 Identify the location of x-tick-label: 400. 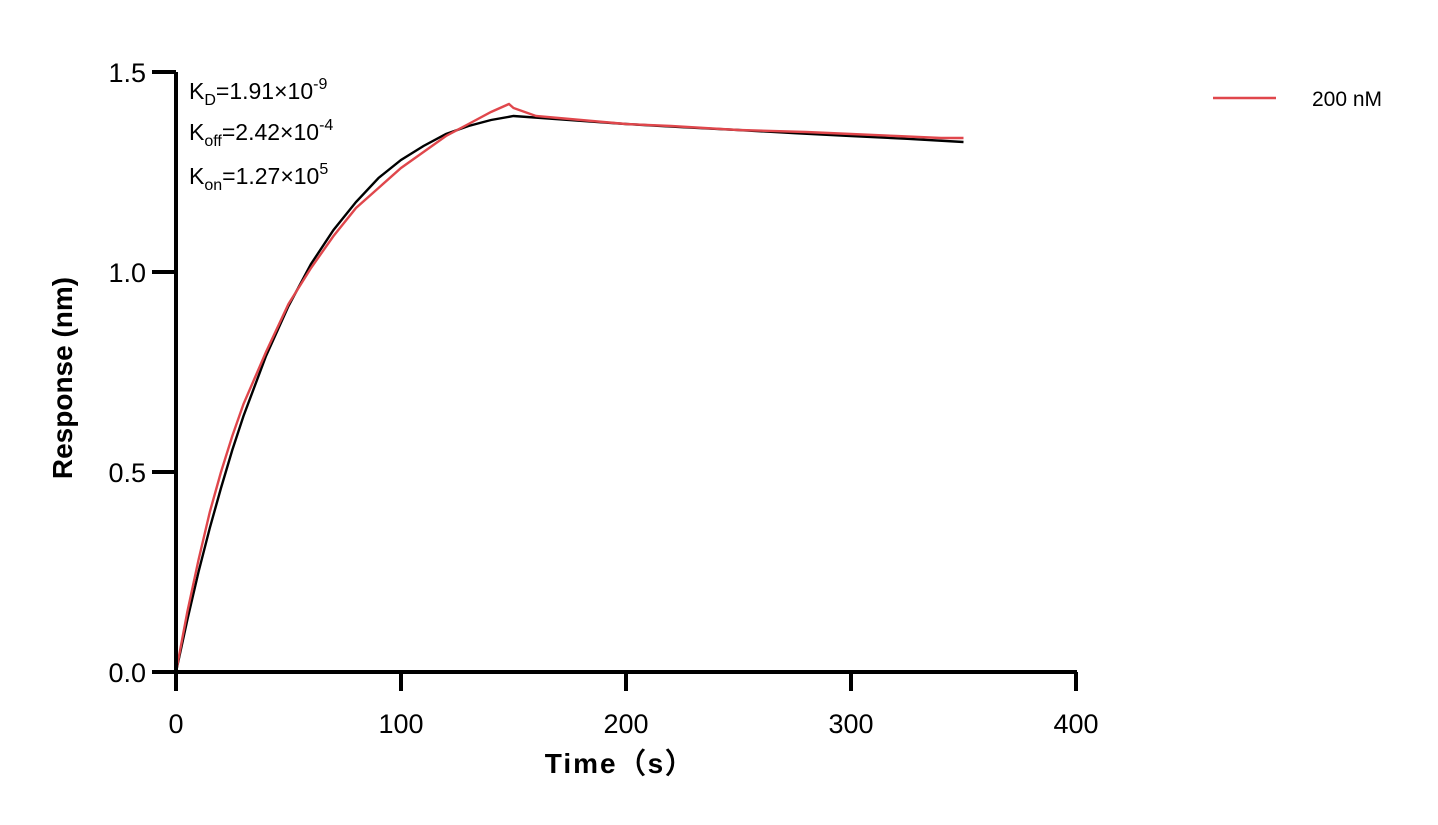
(1075, 724).